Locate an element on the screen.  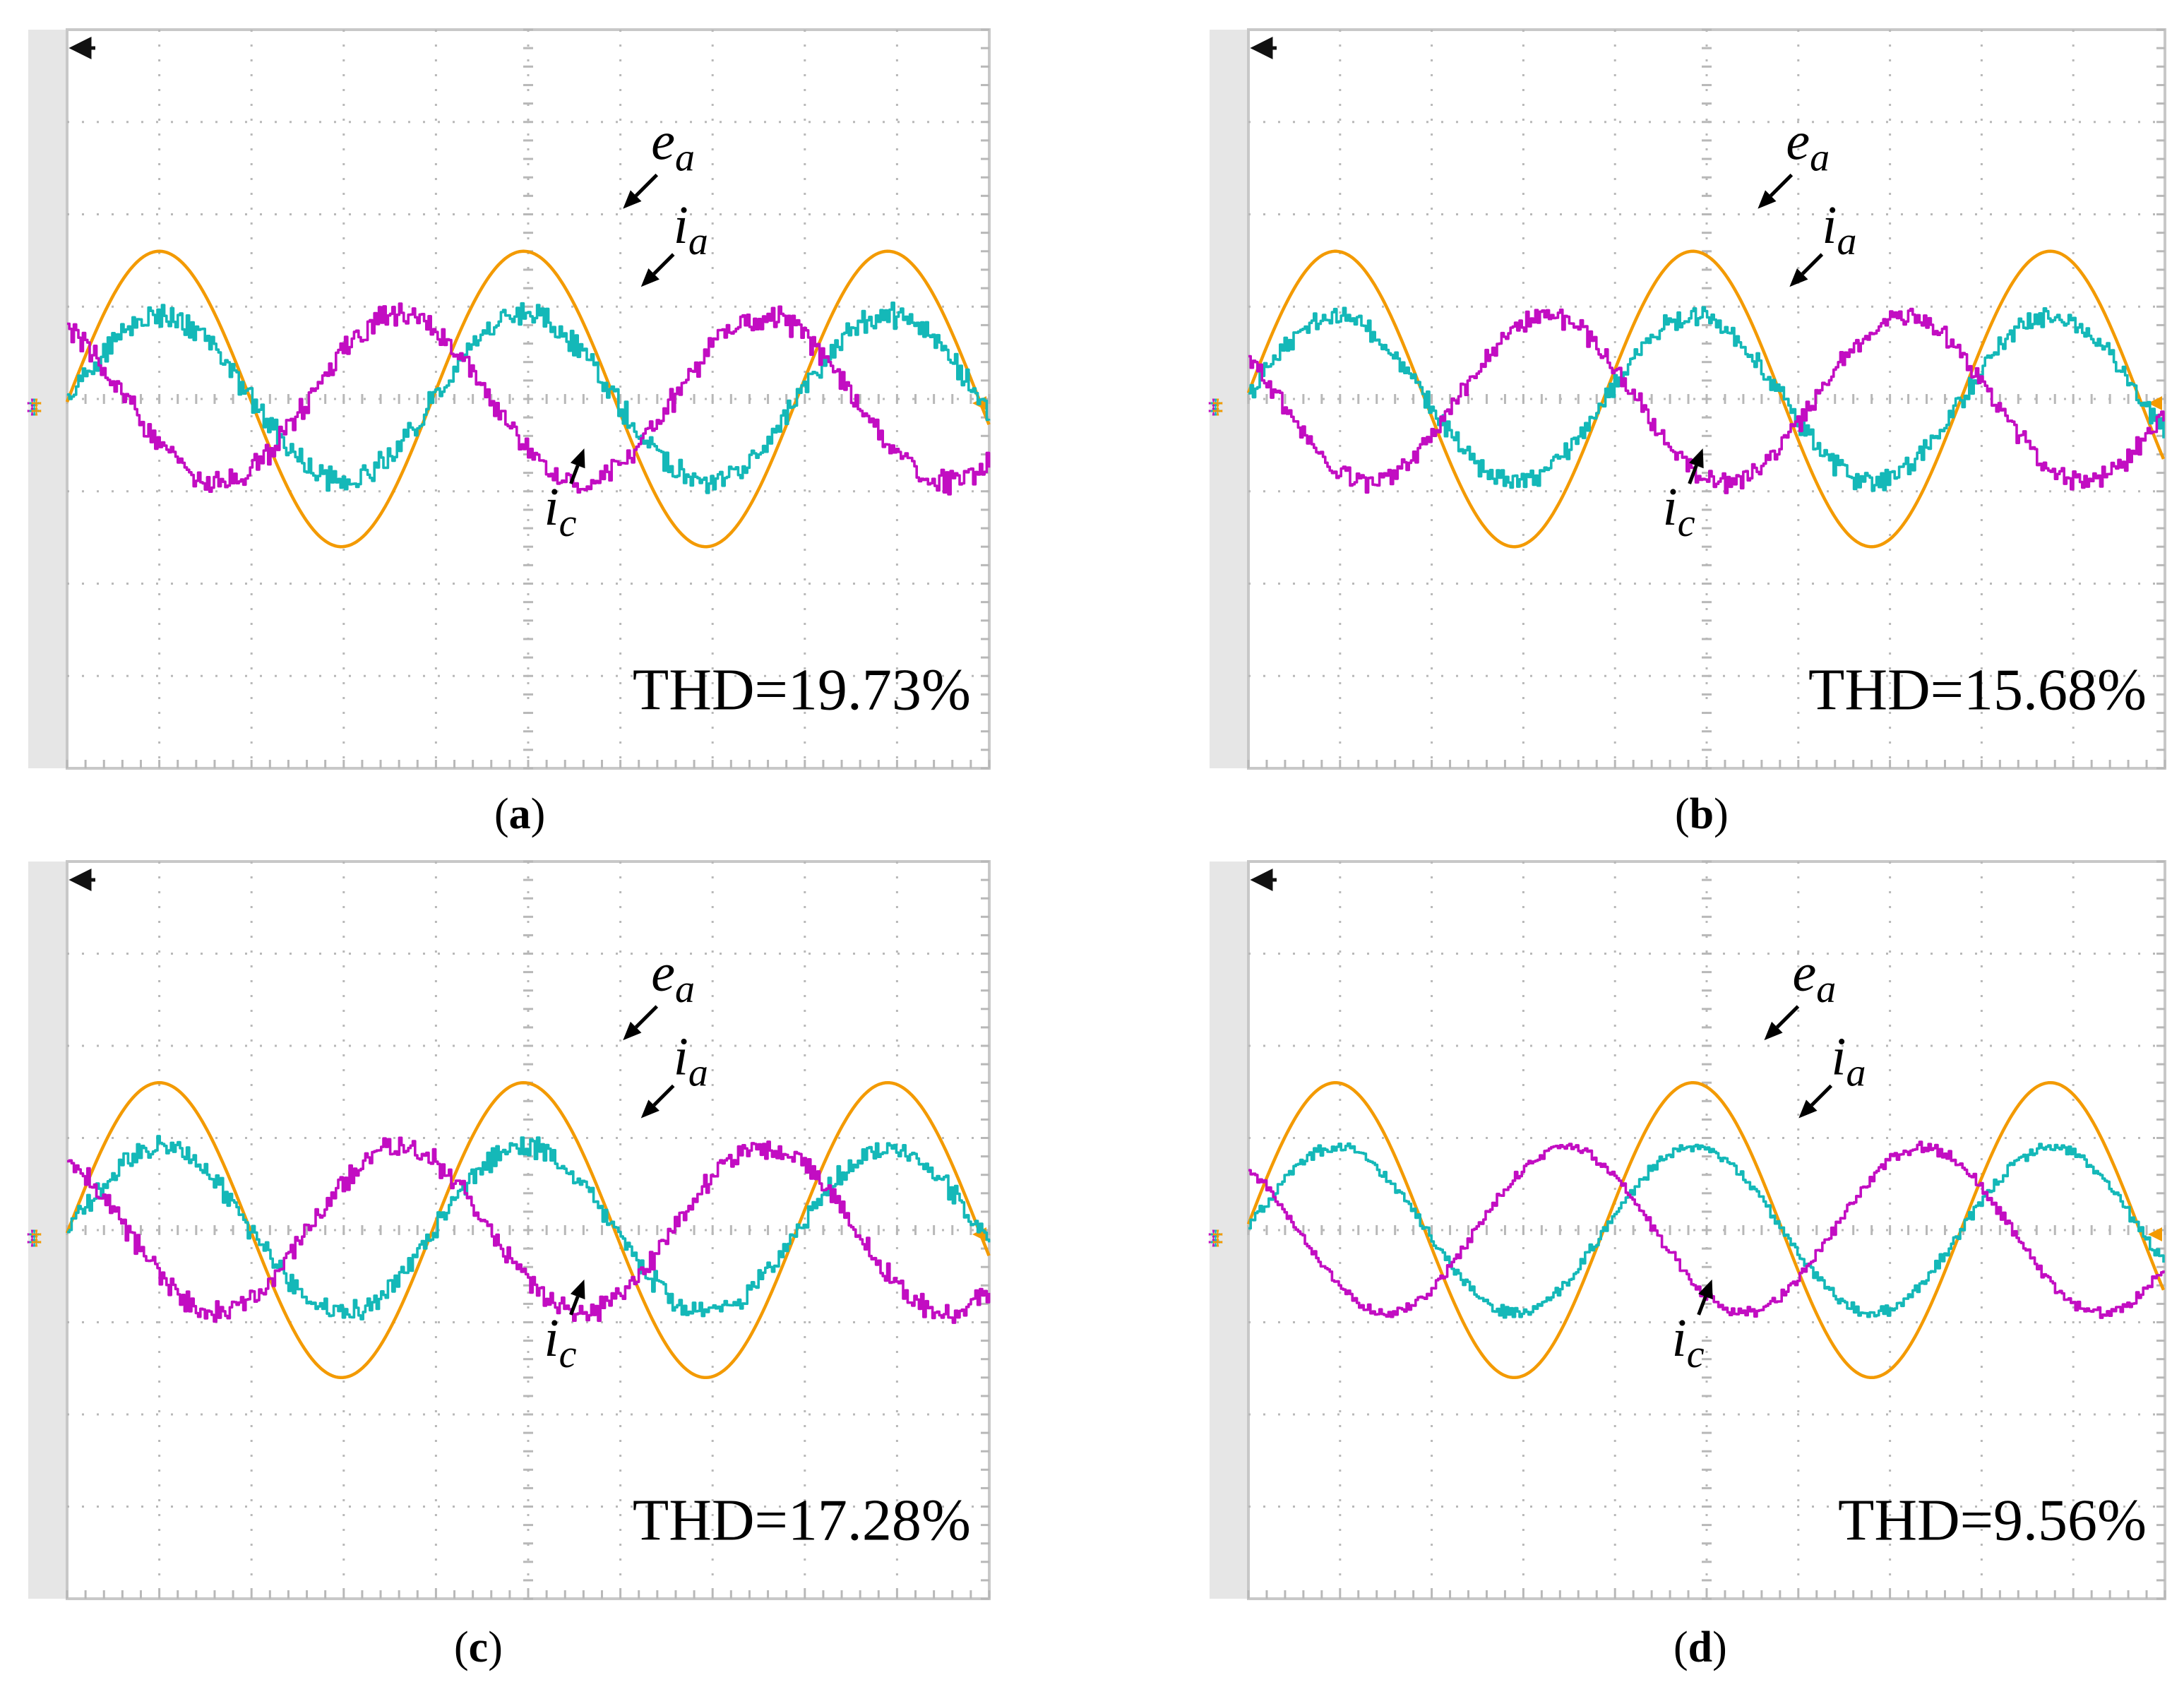
panel-caption-a-letter: a is located at coordinates (519, 814).